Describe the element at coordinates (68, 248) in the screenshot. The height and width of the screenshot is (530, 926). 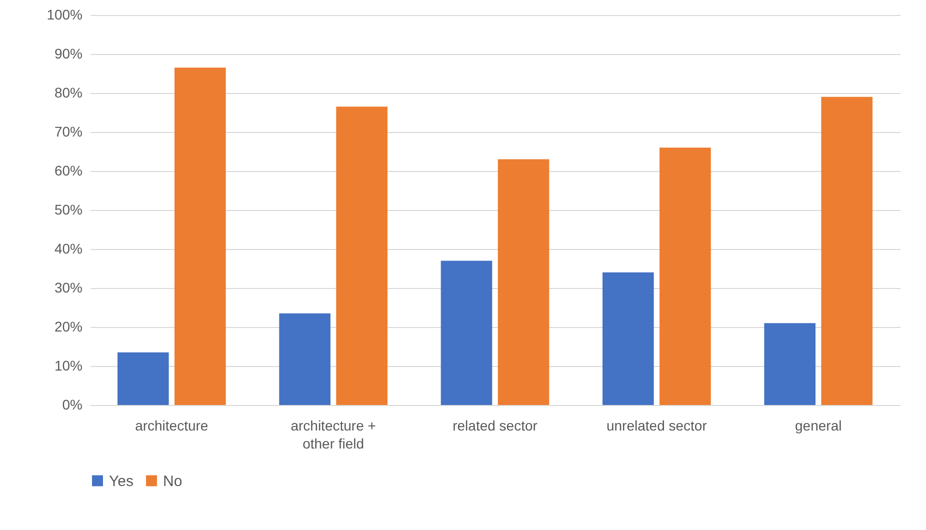
I see `y-tick-label: 40%` at that location.